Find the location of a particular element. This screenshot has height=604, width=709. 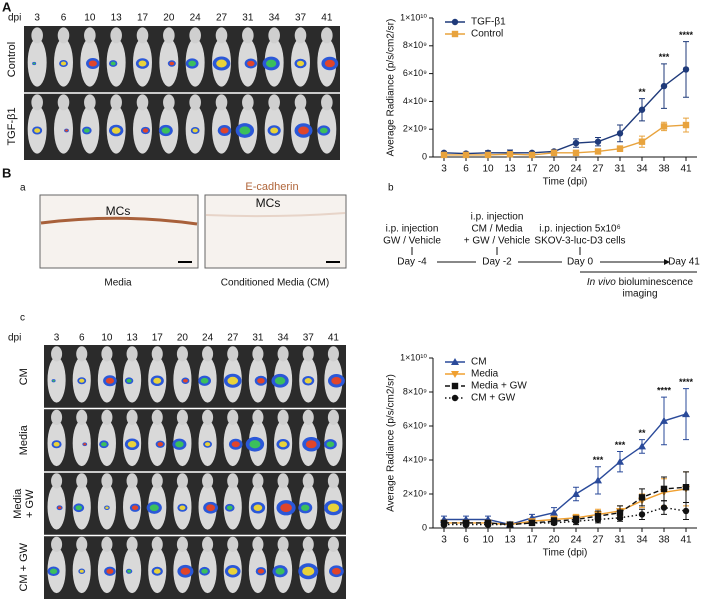

x-axis-label: Time (dpi) is located at coordinates (565, 182).